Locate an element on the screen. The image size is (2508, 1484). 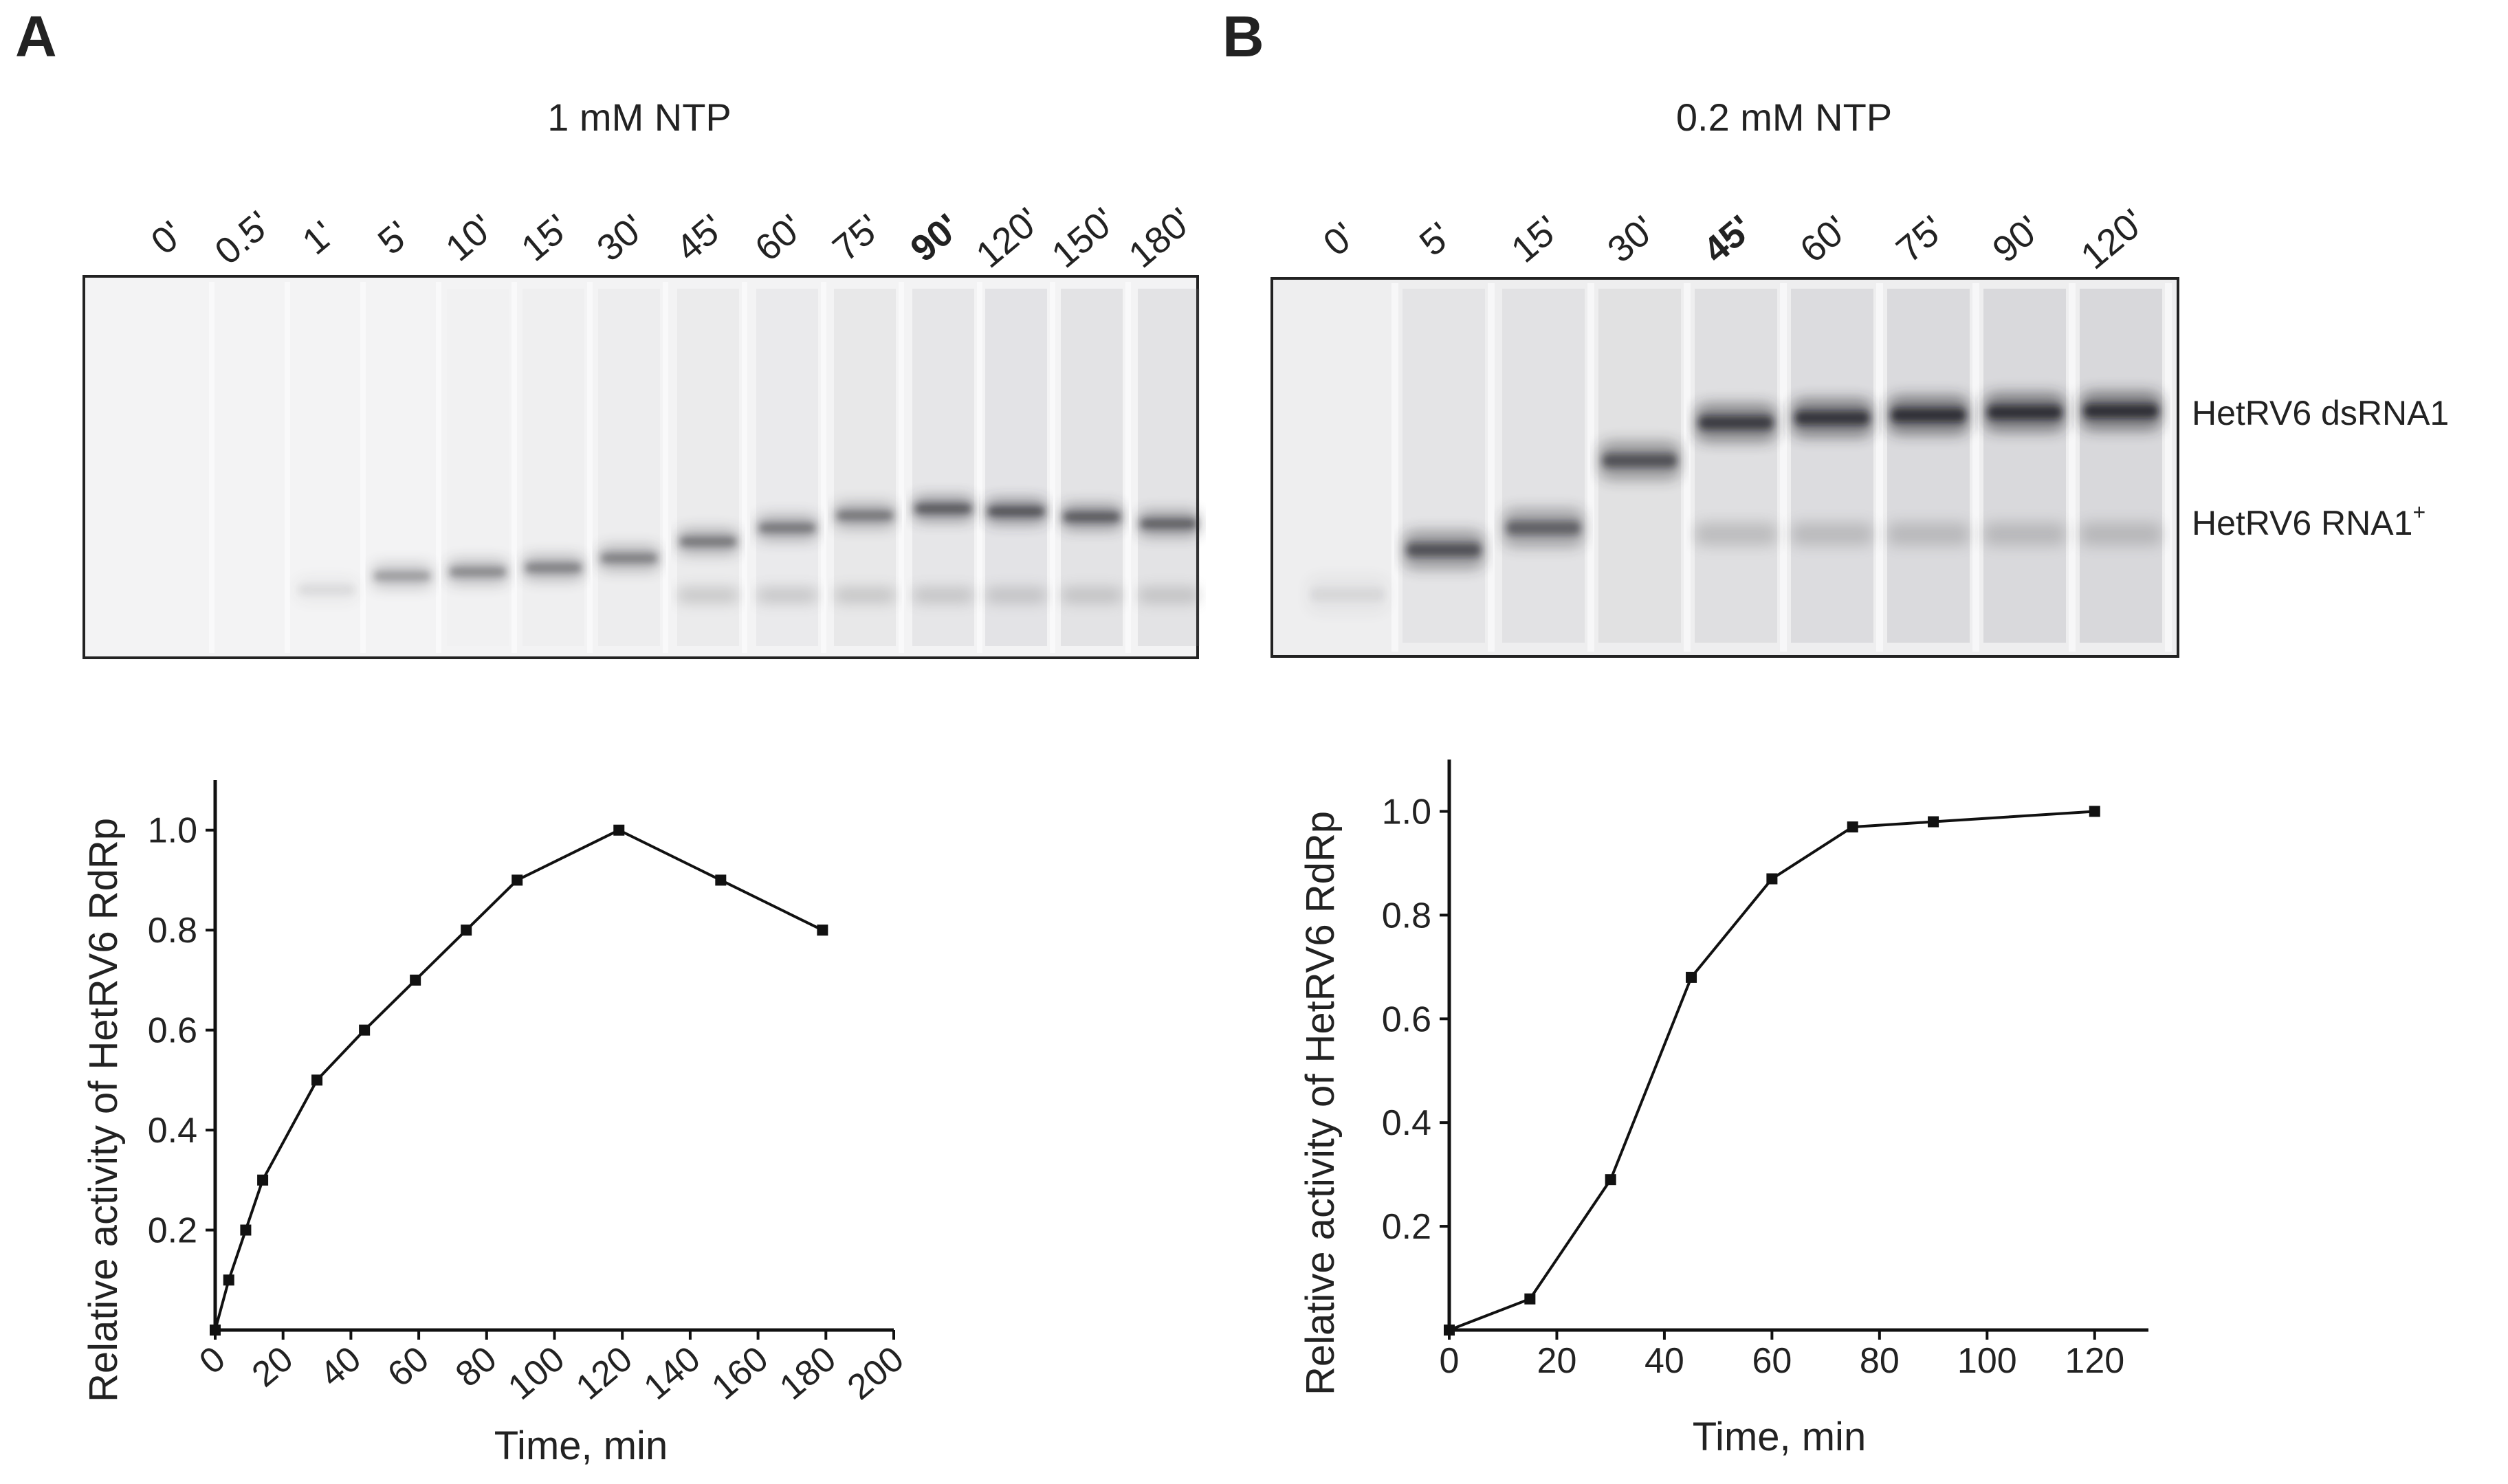
panel-a-condition: 1 mM NTP is located at coordinates (639, 118).